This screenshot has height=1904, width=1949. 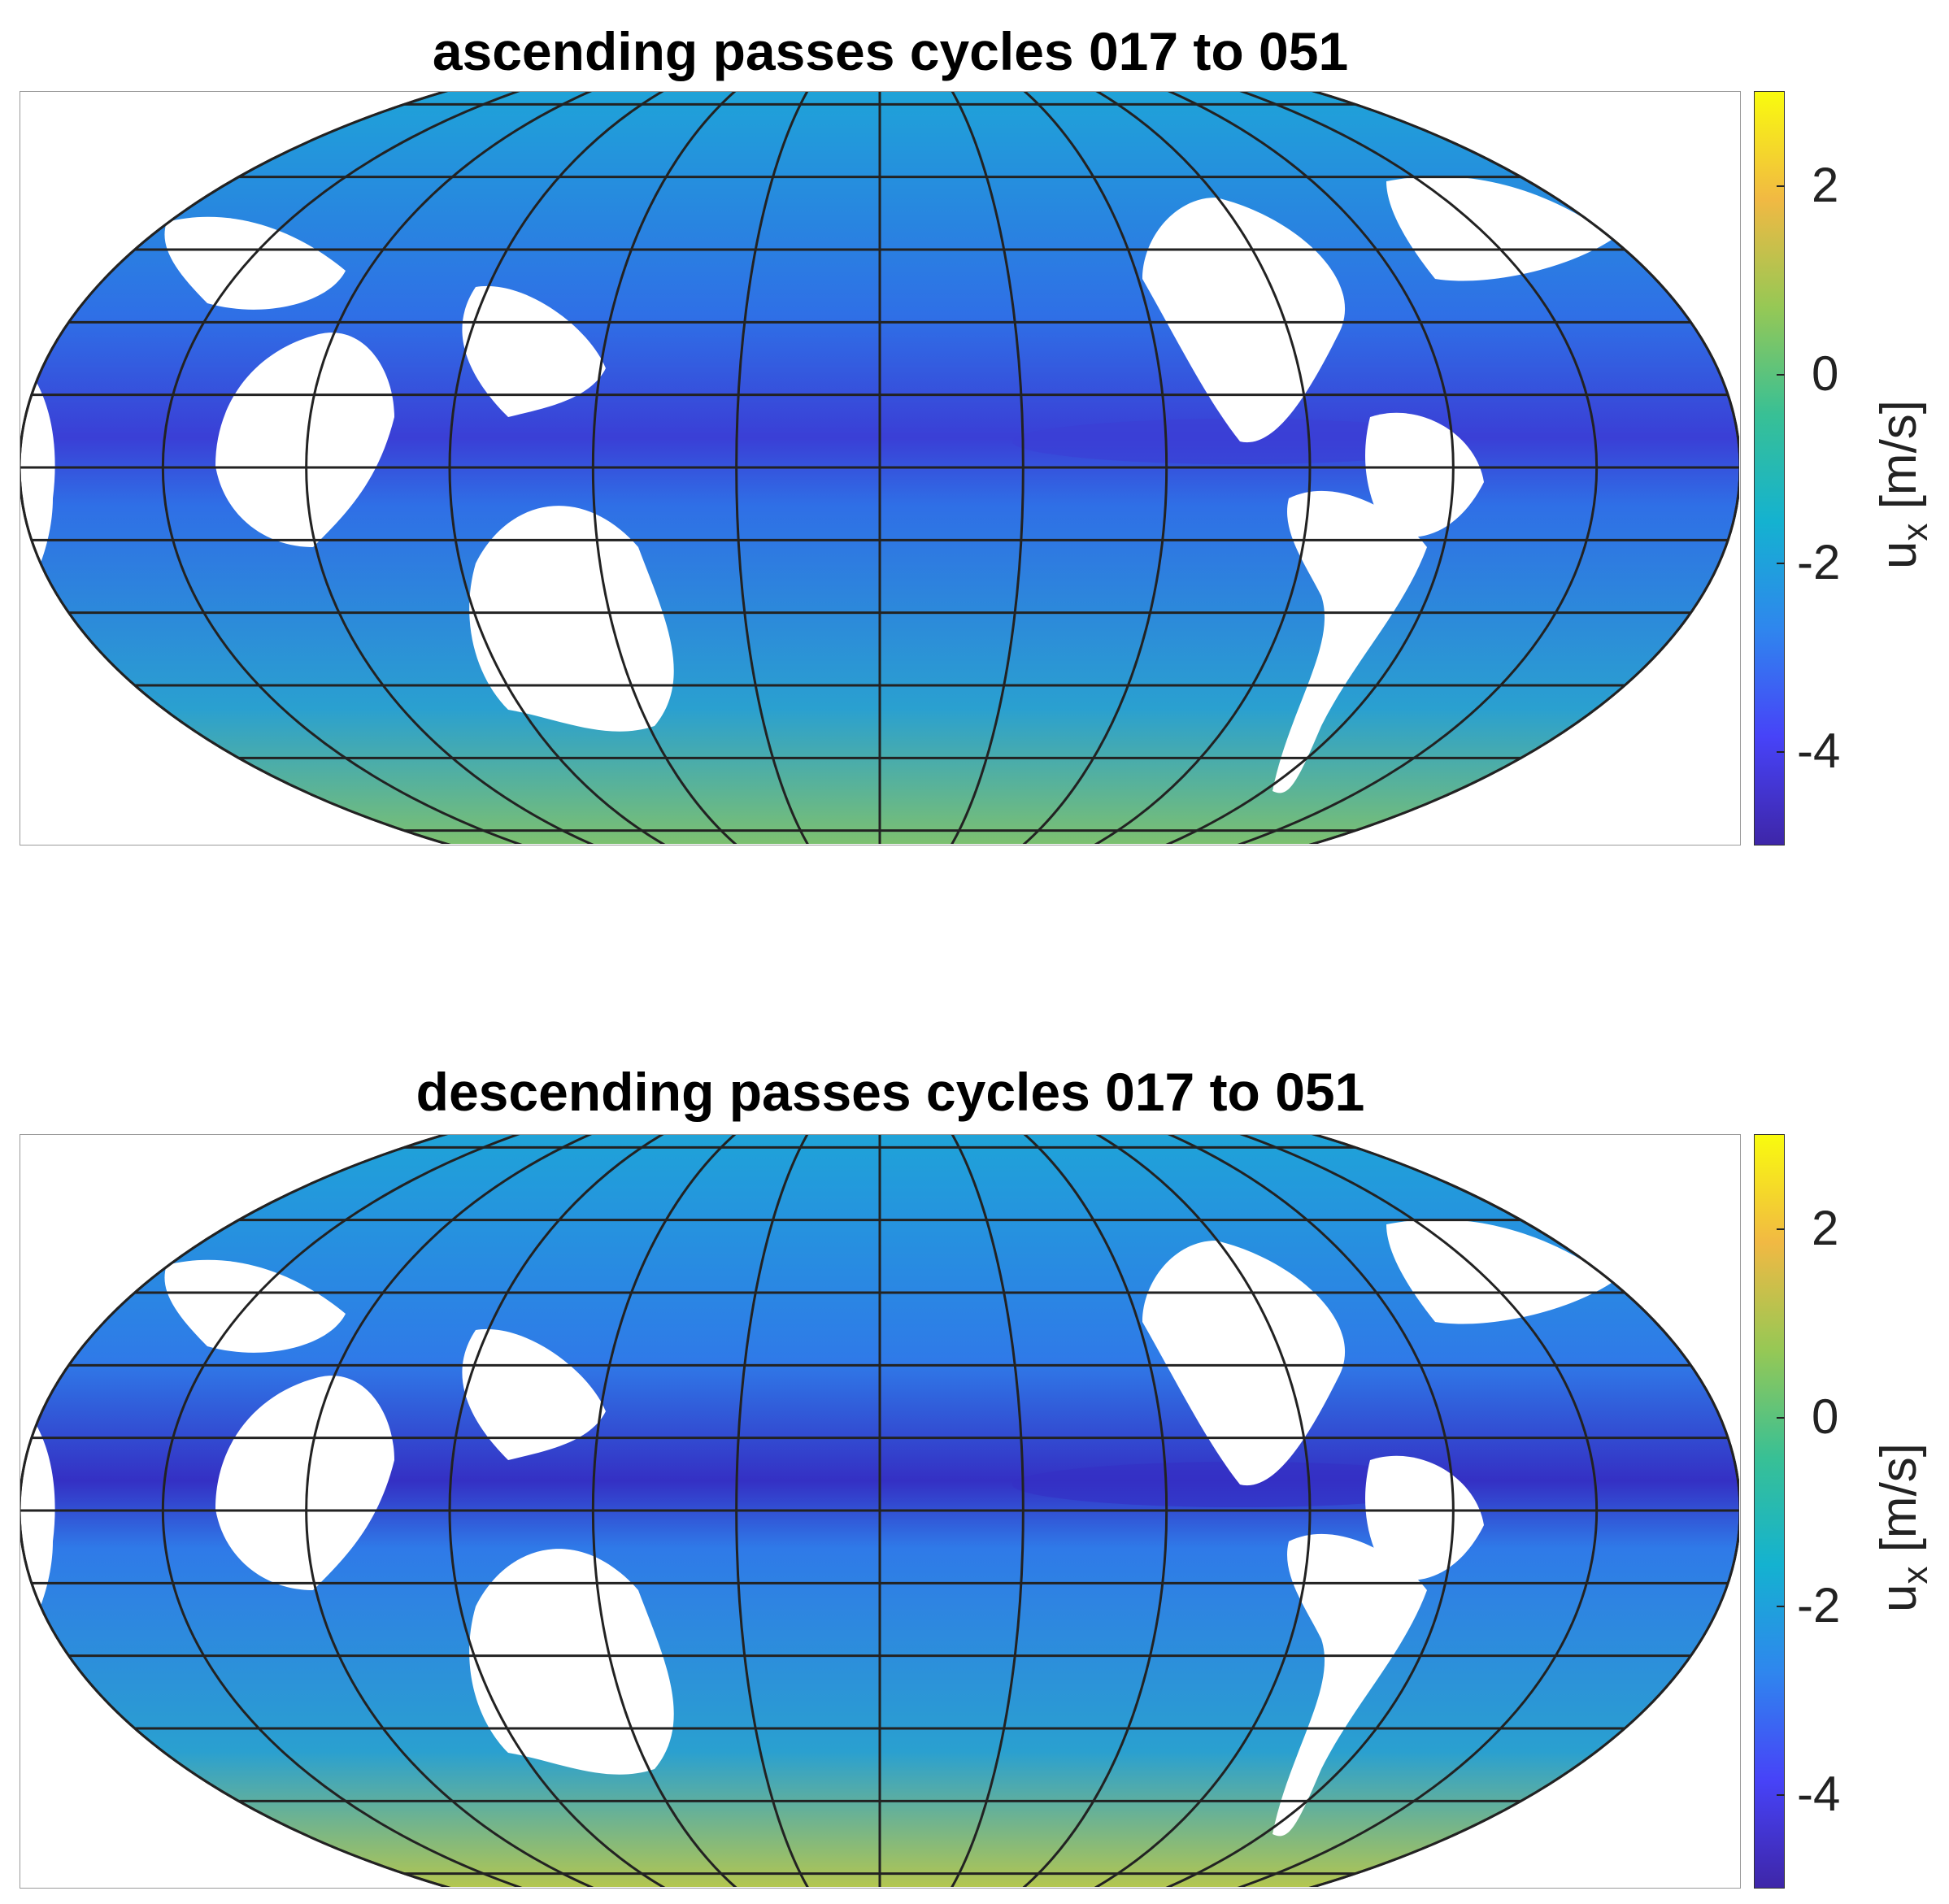 I want to click on panel-1-colorbar-label: ux [m/s], so click(x=1903, y=484).